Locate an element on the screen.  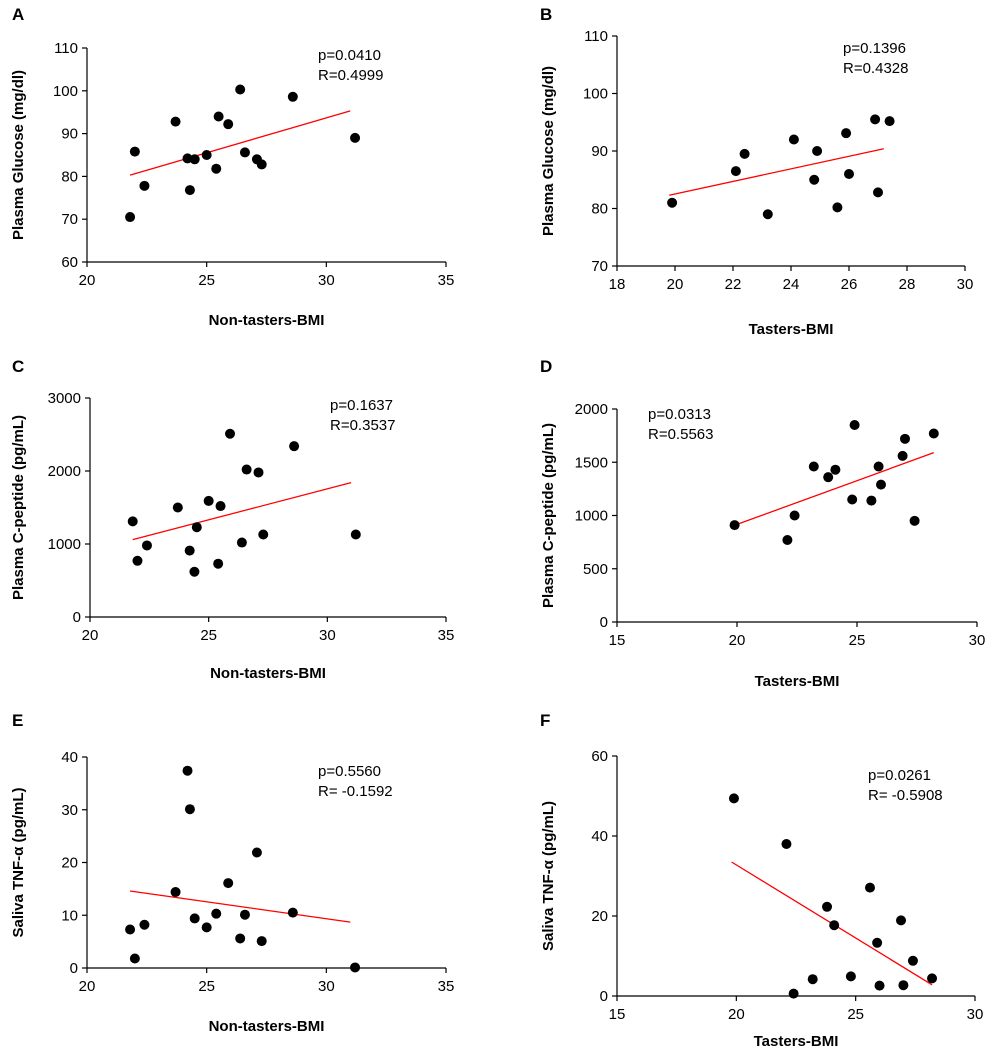
p-value-label: p=0.1637 is located at coordinates (361, 405).